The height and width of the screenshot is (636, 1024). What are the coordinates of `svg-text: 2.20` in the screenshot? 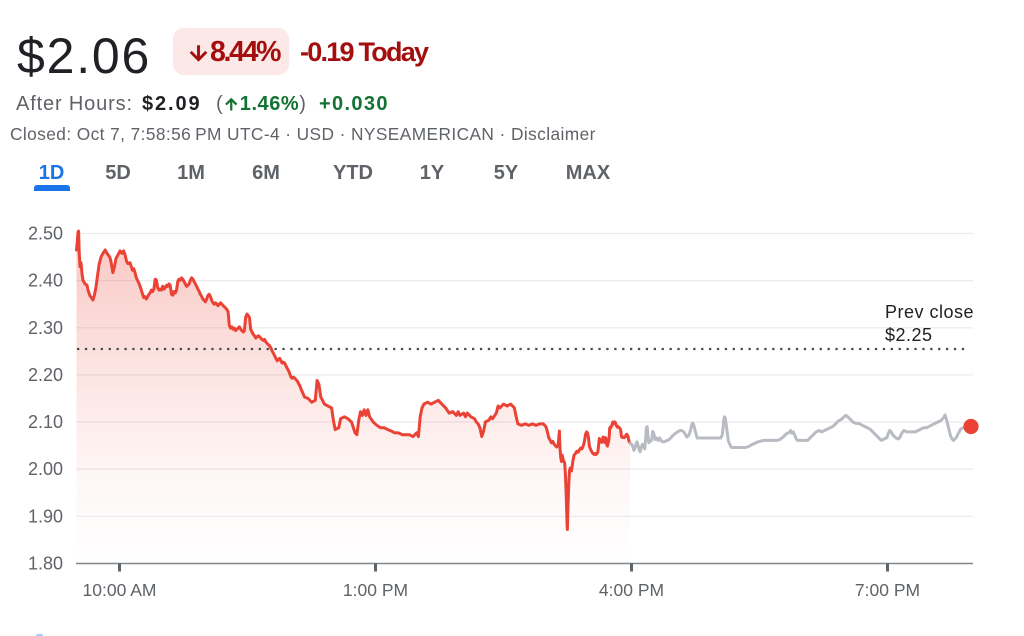 It's located at (45, 375).